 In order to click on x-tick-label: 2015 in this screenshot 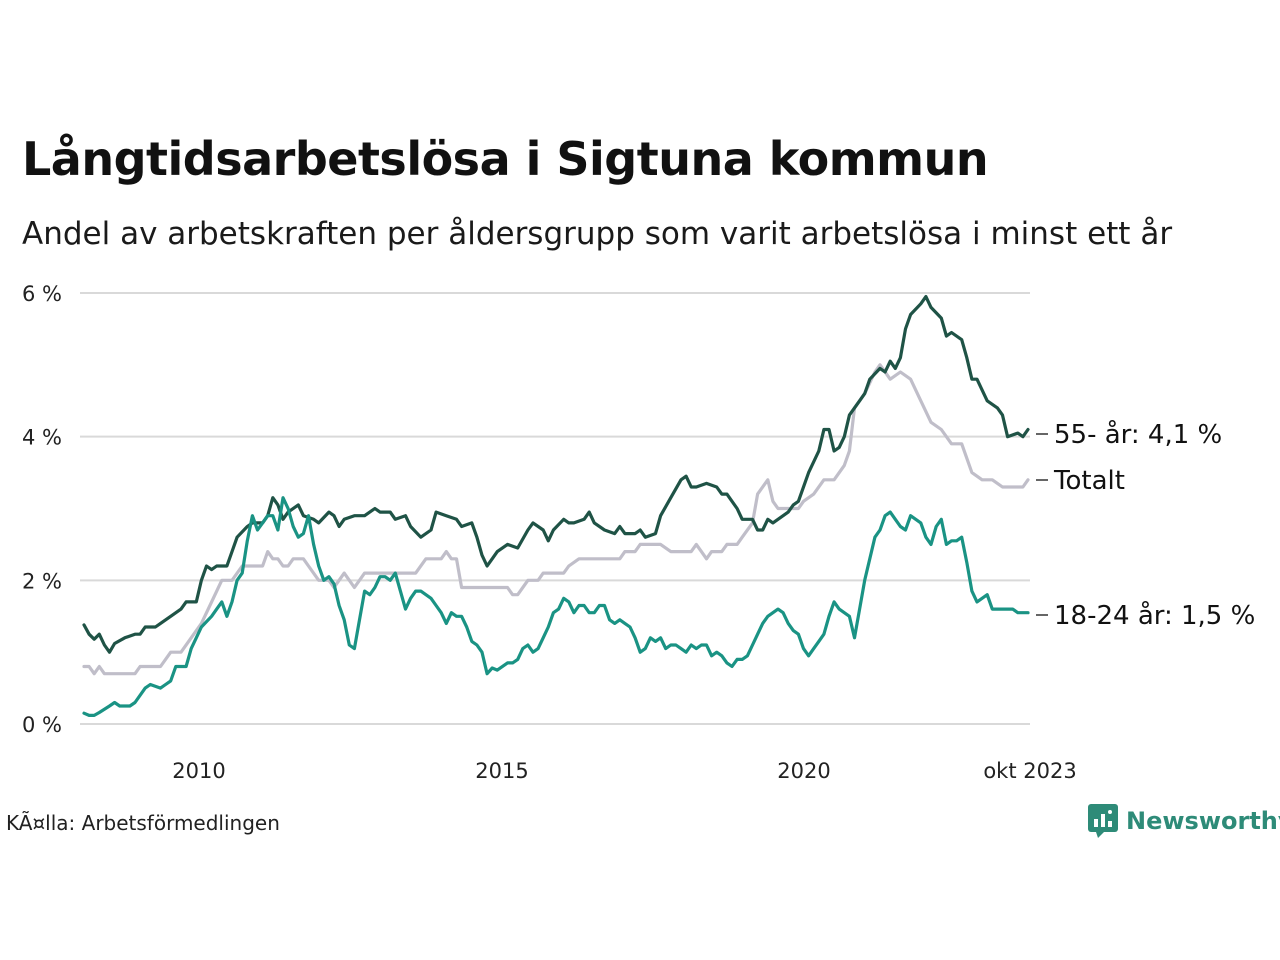, I will do `click(501, 771)`.